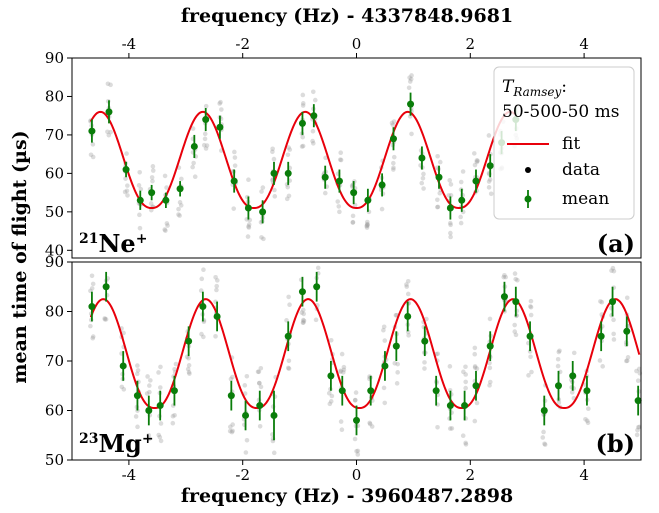 Image resolution: width=659 pixels, height=513 pixels. I want to click on x-tick-top-label: 0, so click(357, 44).